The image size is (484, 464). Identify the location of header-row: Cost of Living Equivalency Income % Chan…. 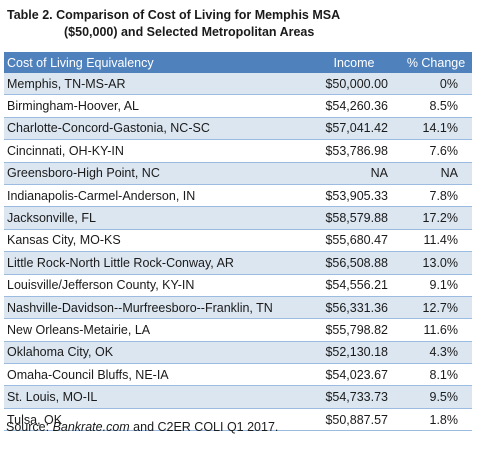
(238, 62).